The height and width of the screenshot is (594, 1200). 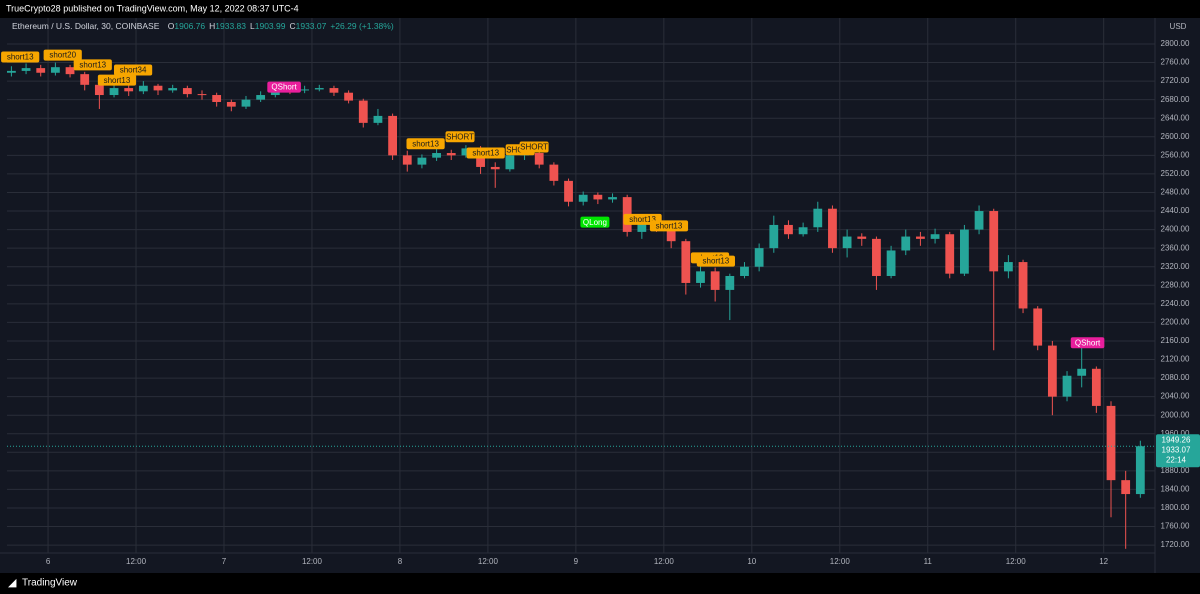 What do you see at coordinates (1175, 154) in the screenshot?
I see `y-tick-label: 2560.00` at bounding box center [1175, 154].